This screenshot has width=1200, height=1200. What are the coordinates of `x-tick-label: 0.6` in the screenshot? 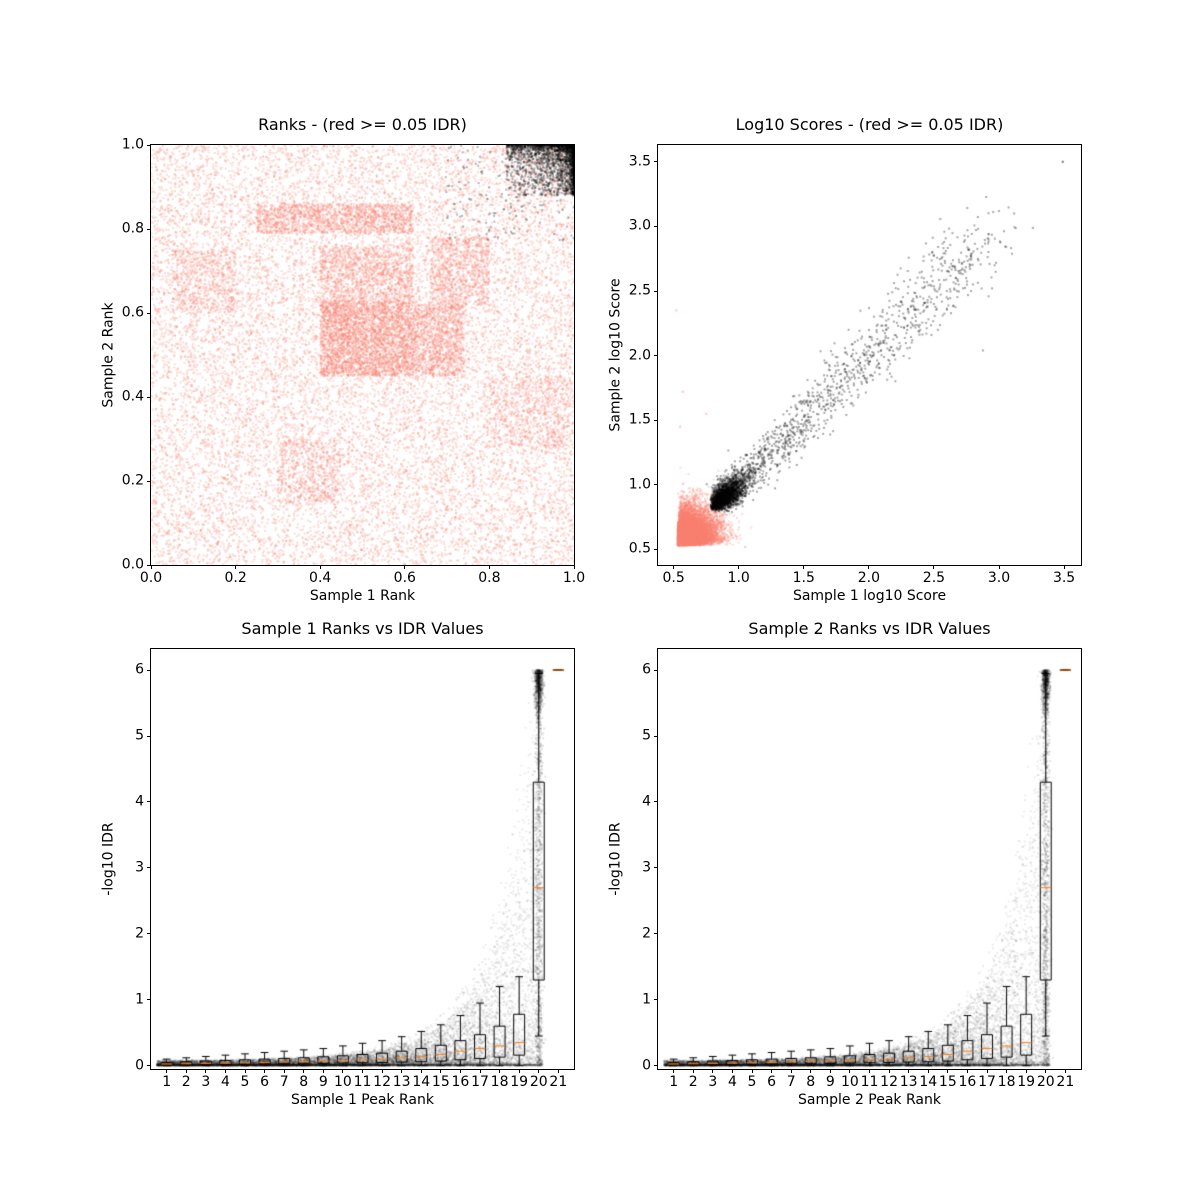 It's located at (404, 578).